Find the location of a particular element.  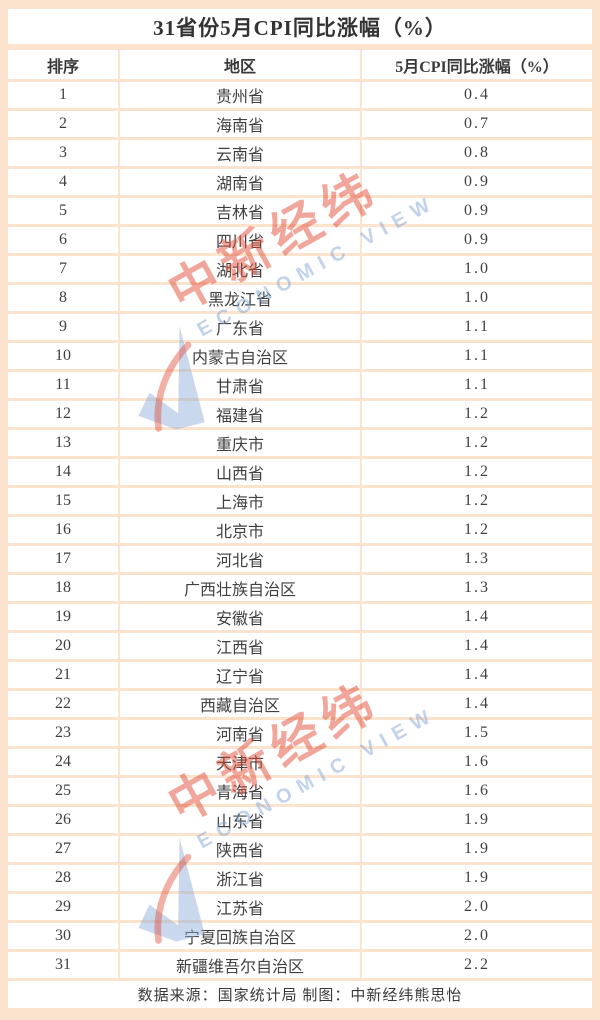

cell-rank: 15 is located at coordinates (63, 501).